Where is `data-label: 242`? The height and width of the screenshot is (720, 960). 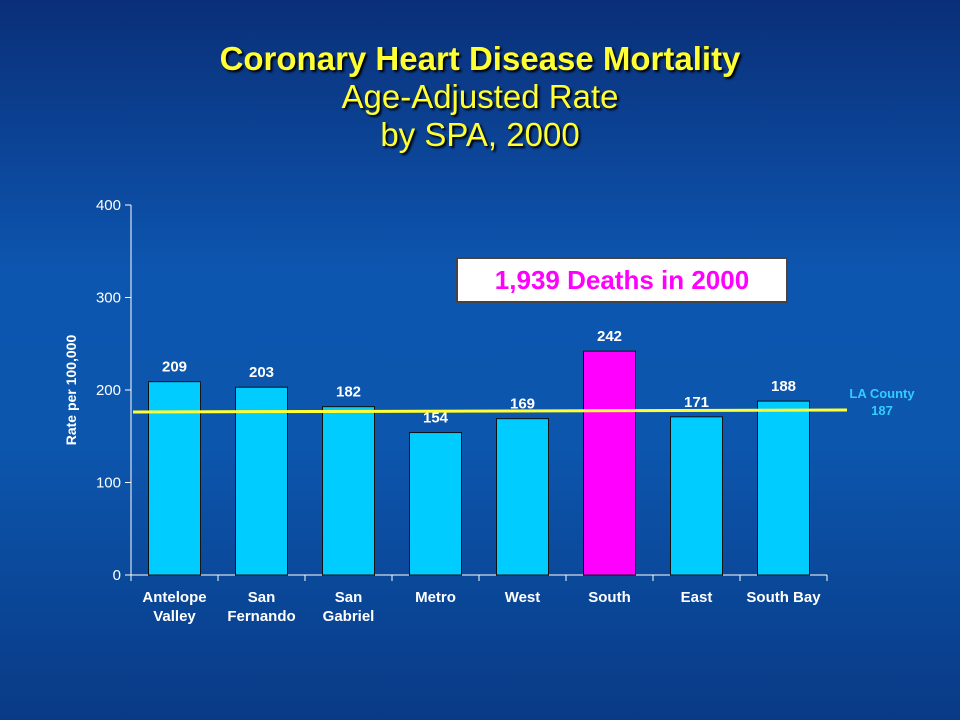
data-label: 242 is located at coordinates (609, 336).